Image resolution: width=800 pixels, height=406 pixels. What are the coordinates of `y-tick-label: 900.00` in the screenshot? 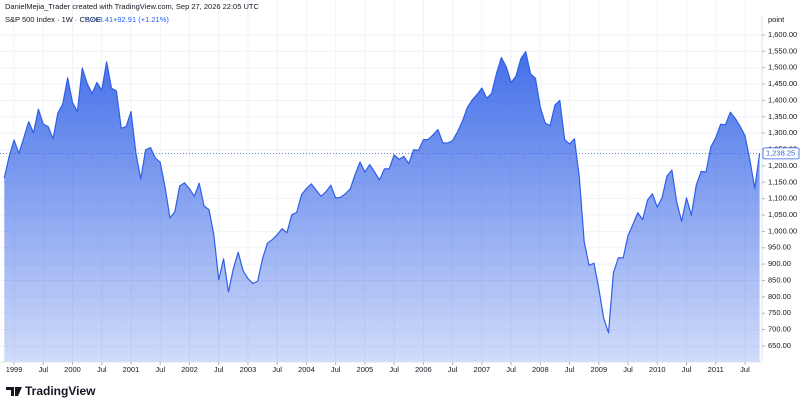 It's located at (779, 263).